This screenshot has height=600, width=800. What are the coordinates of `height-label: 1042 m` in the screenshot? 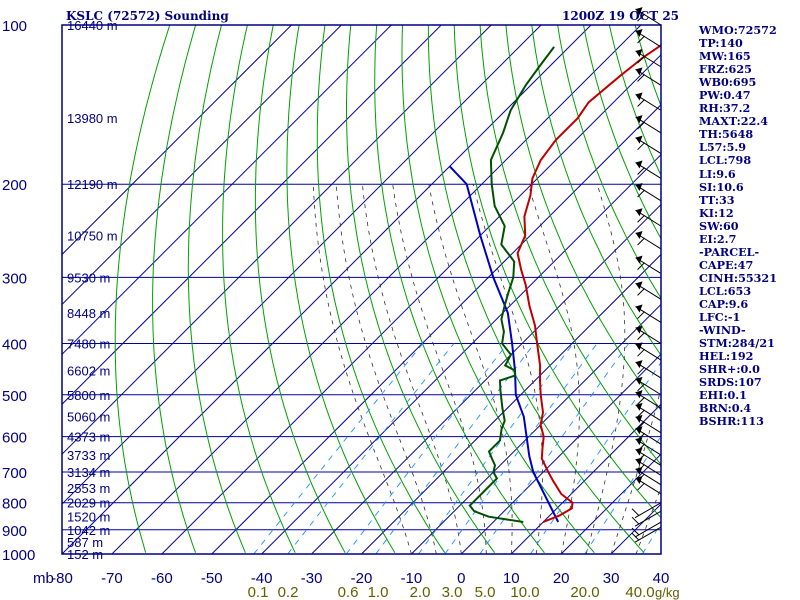 It's located at (88, 530).